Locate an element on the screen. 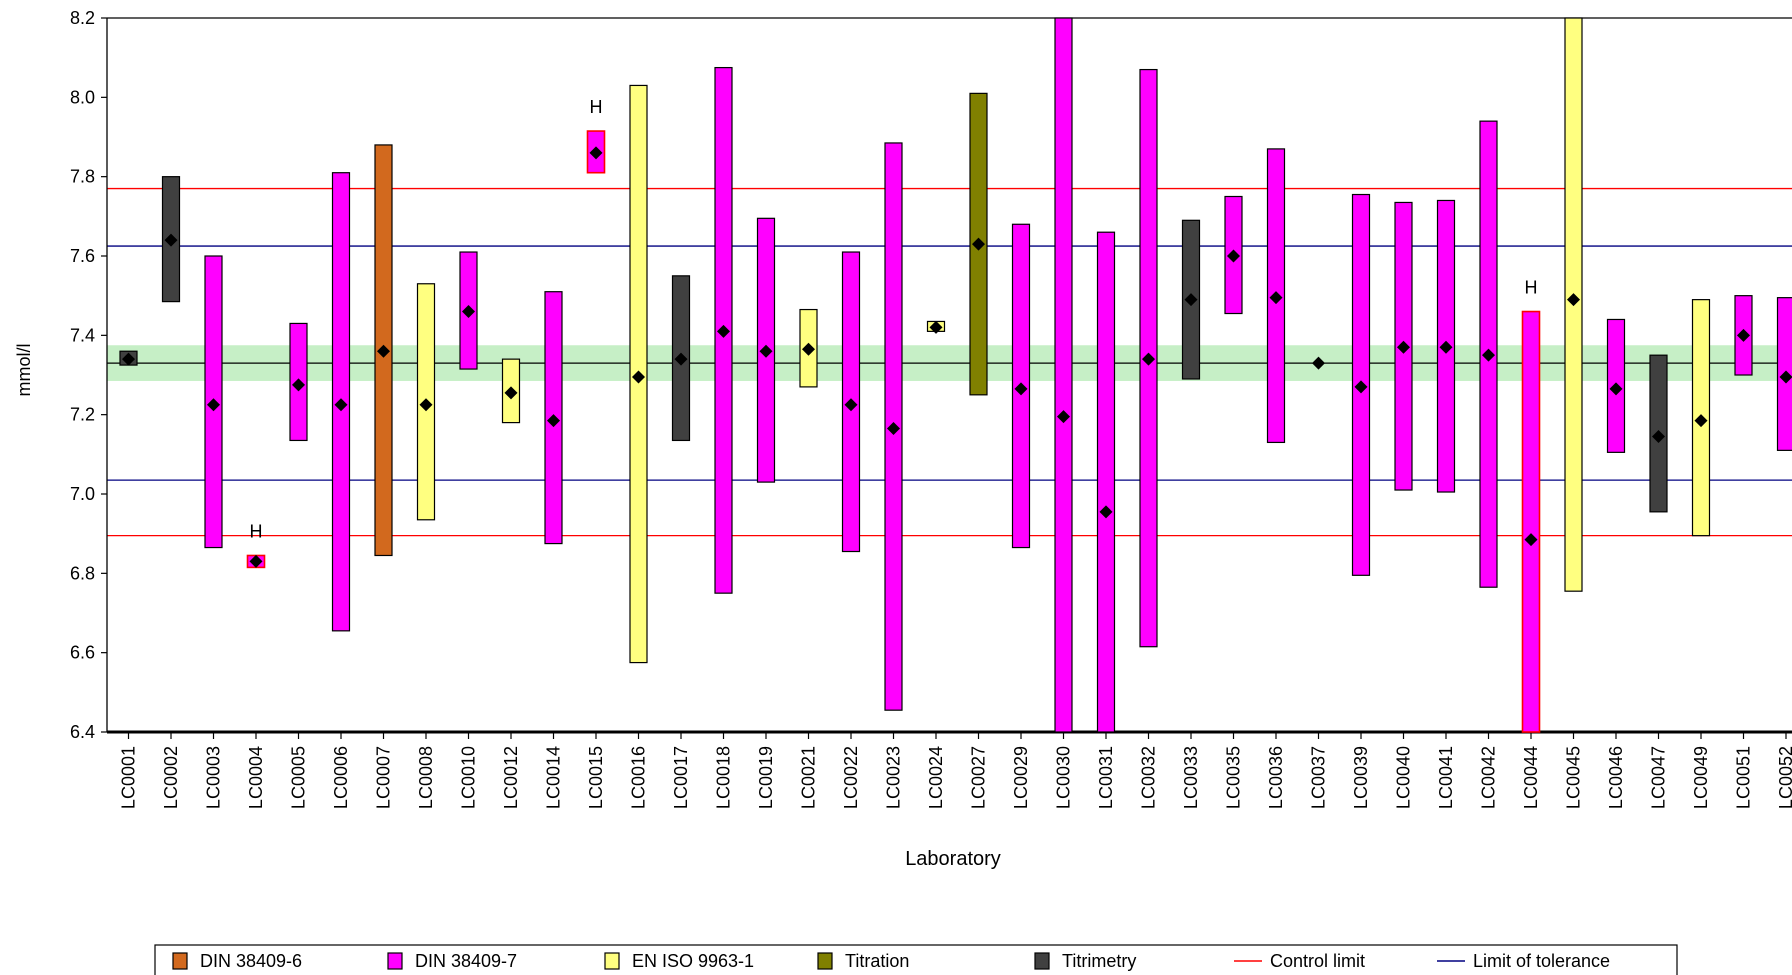 The height and width of the screenshot is (975, 1792). legend-label-titration: Titration is located at coordinates (877, 961).